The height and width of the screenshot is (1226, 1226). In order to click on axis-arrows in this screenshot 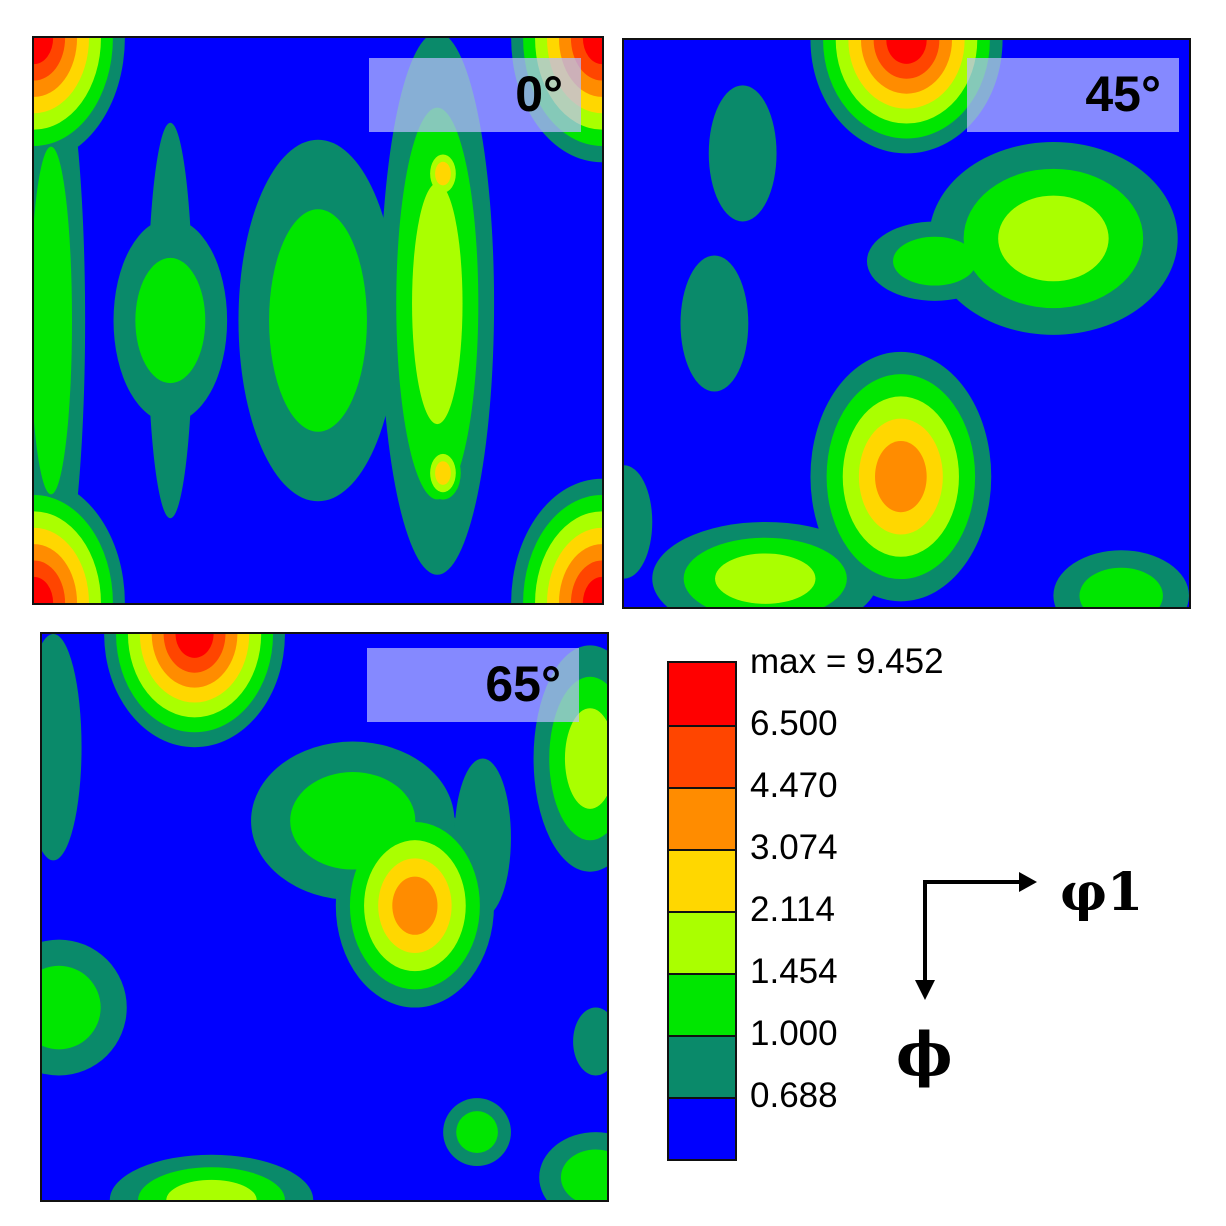, I will do `click(976, 936)`.